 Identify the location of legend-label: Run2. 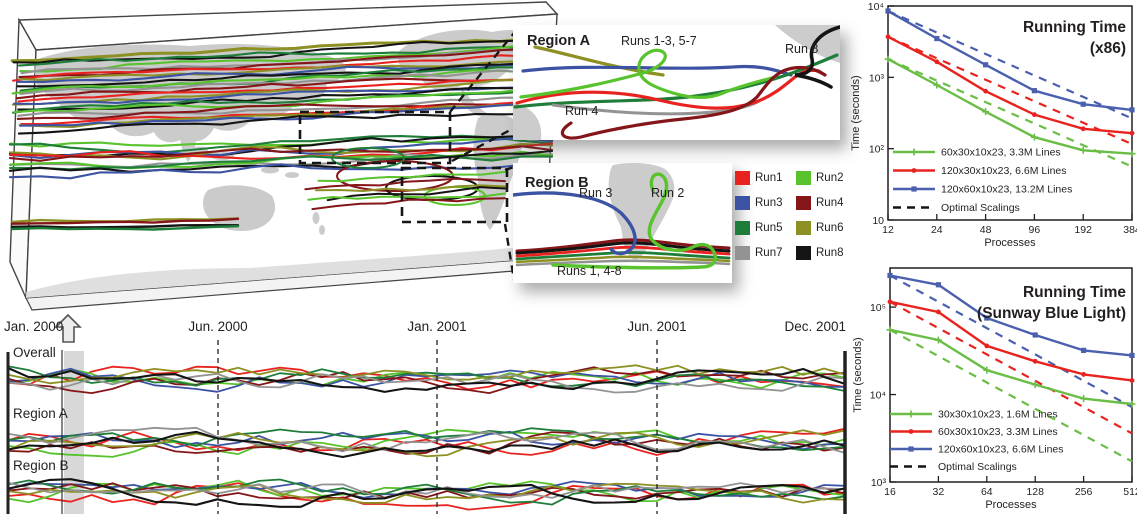
(830, 177).